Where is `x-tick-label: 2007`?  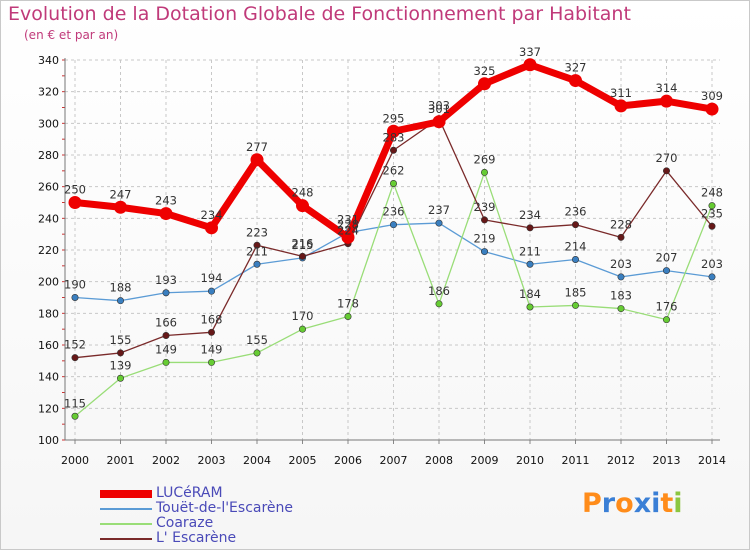 x-tick-label: 2007 is located at coordinates (394, 460).